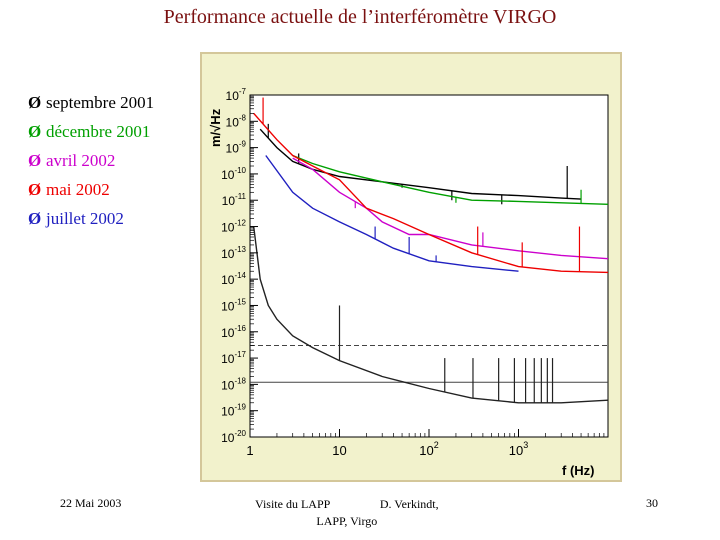  What do you see at coordinates (85, 218) in the screenshot?
I see `bullet-label: juillet 2002` at bounding box center [85, 218].